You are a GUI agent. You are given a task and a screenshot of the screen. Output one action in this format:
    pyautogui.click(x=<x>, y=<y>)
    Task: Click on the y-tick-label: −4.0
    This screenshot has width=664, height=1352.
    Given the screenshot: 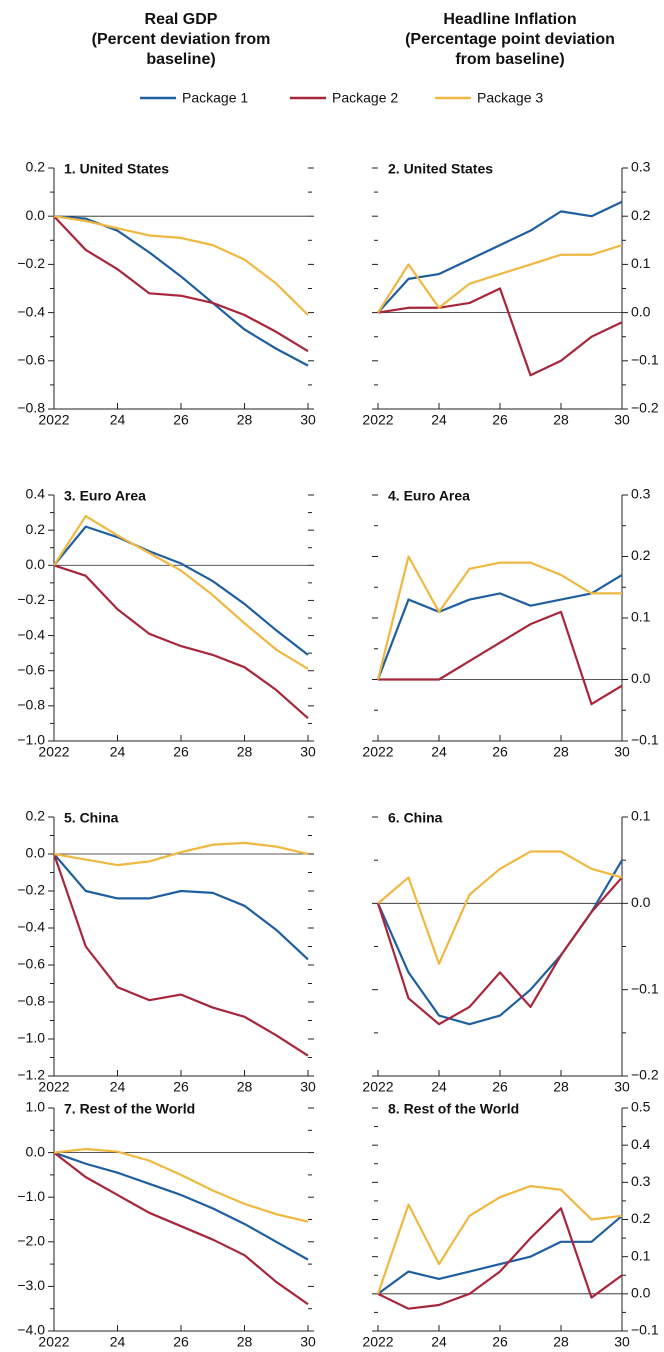 What is the action you would take?
    pyautogui.click(x=31, y=1330)
    